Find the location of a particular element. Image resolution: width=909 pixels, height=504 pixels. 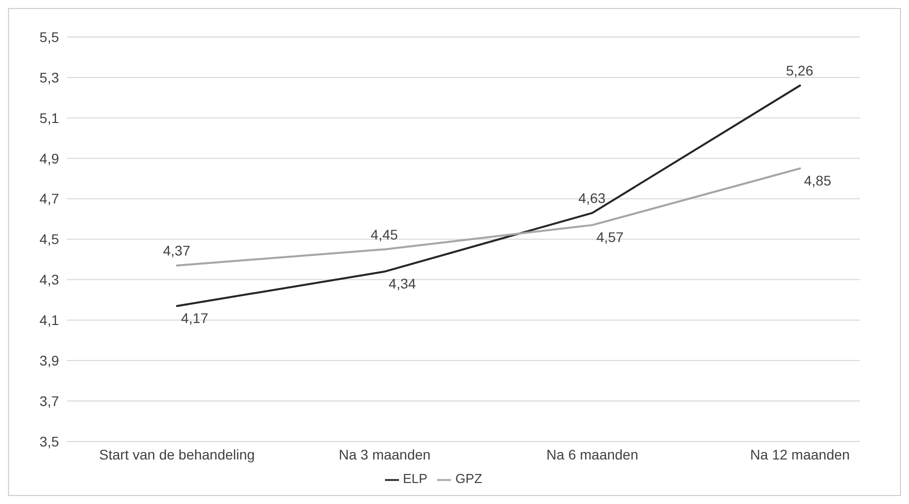

y-tick-label: 5,5 is located at coordinates (50, 36).